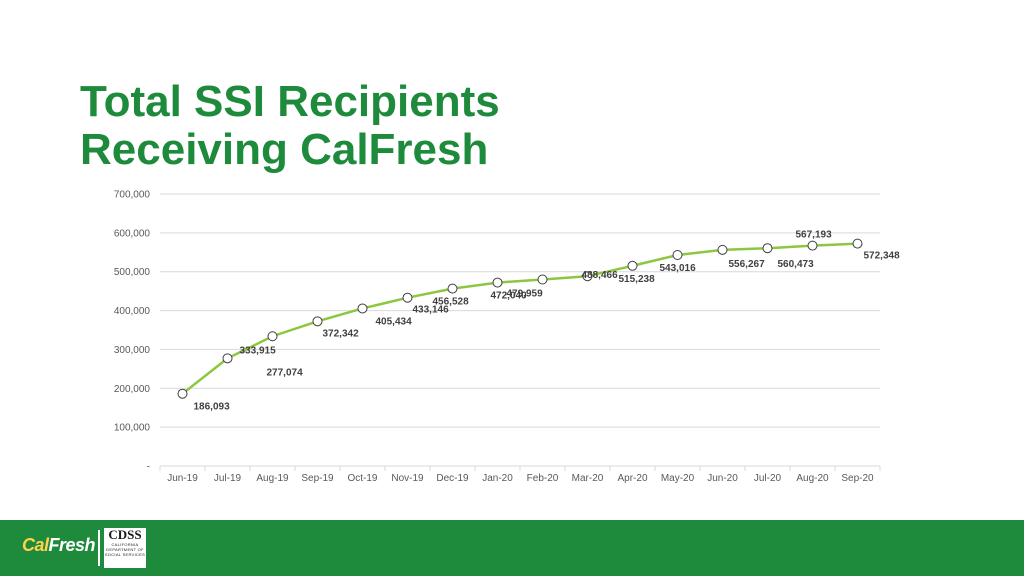 This screenshot has width=1024, height=576. Describe the element at coordinates (272, 478) in the screenshot. I see `x-tick-label: Aug-19` at that location.